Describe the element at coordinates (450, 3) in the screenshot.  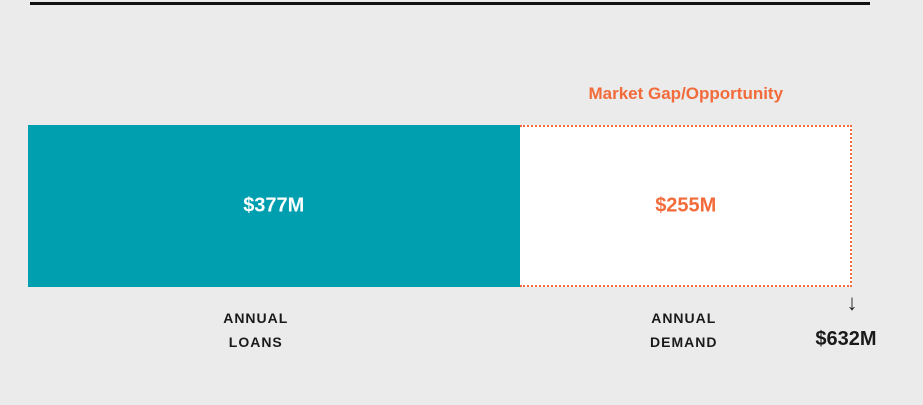
I see `top-rule` at that location.